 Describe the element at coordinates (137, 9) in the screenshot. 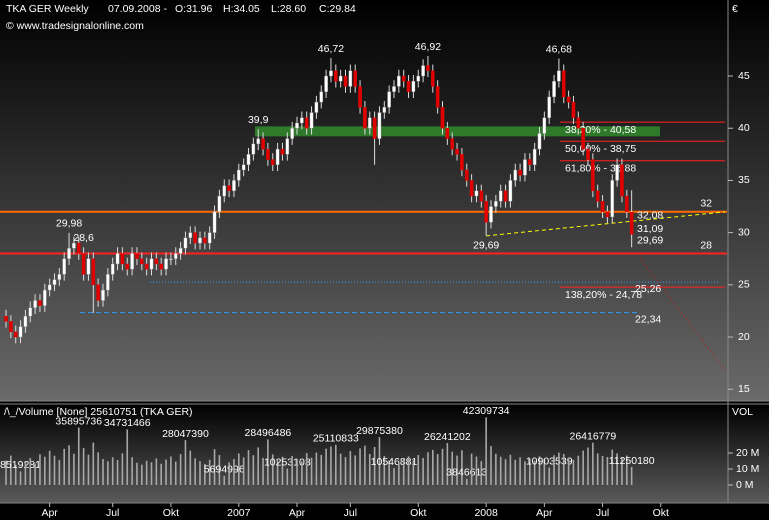

I see `subtitle: 07.09.2008 -` at that location.